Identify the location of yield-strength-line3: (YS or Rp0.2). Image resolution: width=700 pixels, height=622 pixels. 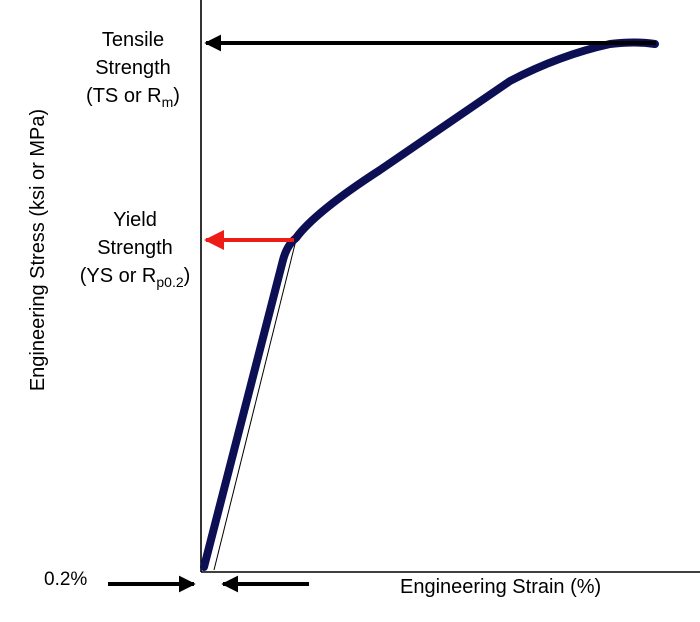
(135, 276).